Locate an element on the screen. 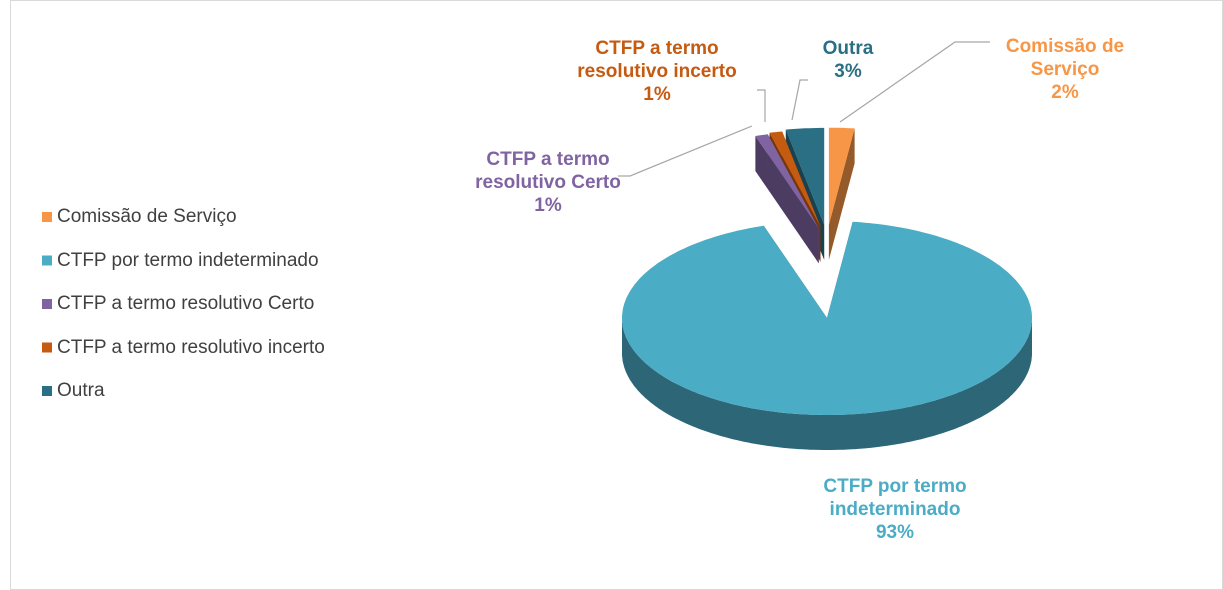 This screenshot has height=590, width=1223. data-label: CTFP por termo indeterminado 93% is located at coordinates (895, 509).